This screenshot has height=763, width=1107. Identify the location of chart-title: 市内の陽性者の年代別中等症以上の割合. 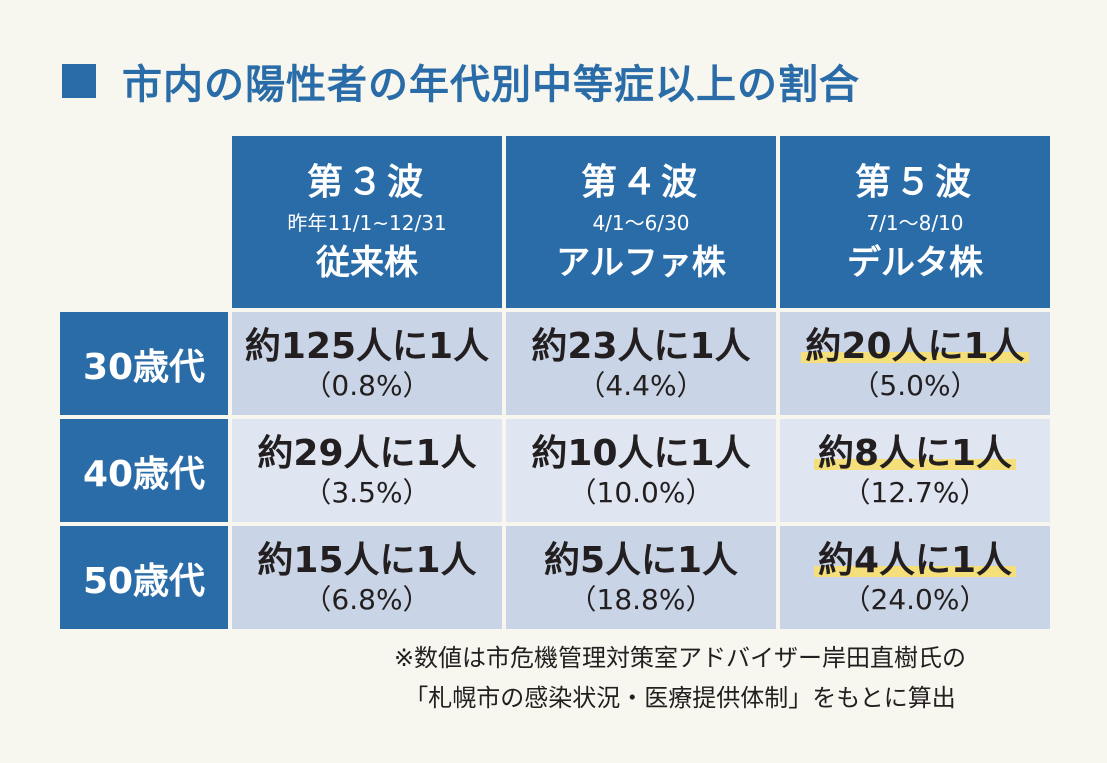
(491, 85).